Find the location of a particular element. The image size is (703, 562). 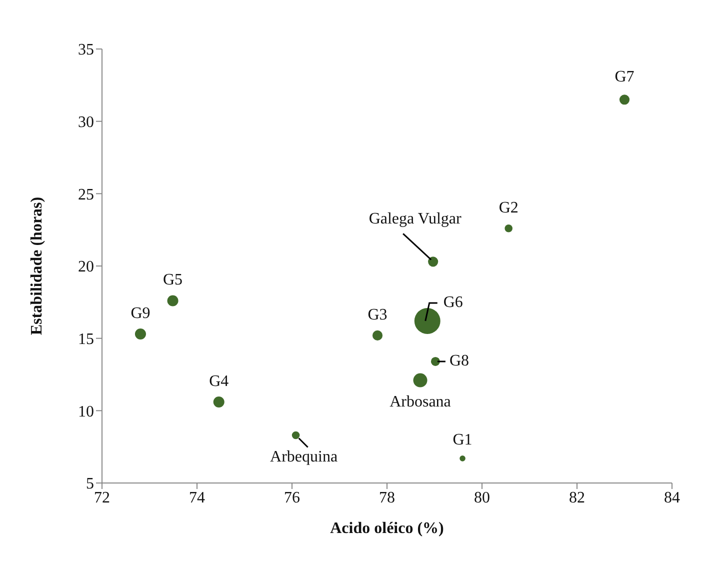

annotation: G3 is located at coordinates (378, 315).